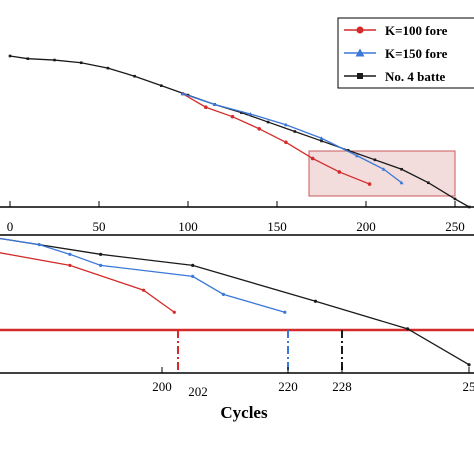 This screenshot has width=474, height=474. Describe the element at coordinates (455, 226) in the screenshot. I see `top-x-tick-label: 250` at that location.